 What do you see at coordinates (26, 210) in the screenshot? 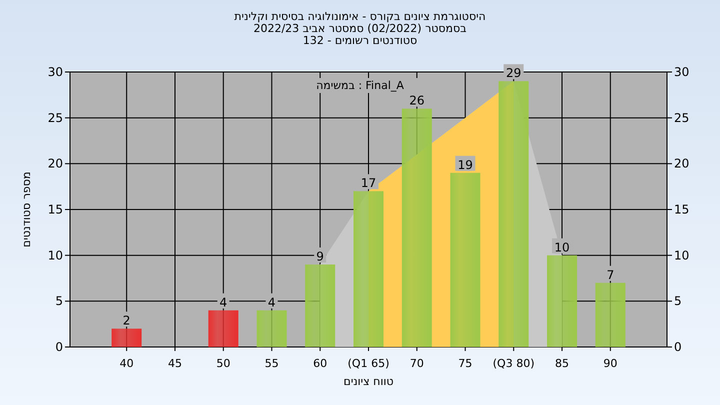
I see `y-axis-title: מספר סטודנטים` at bounding box center [26, 210].